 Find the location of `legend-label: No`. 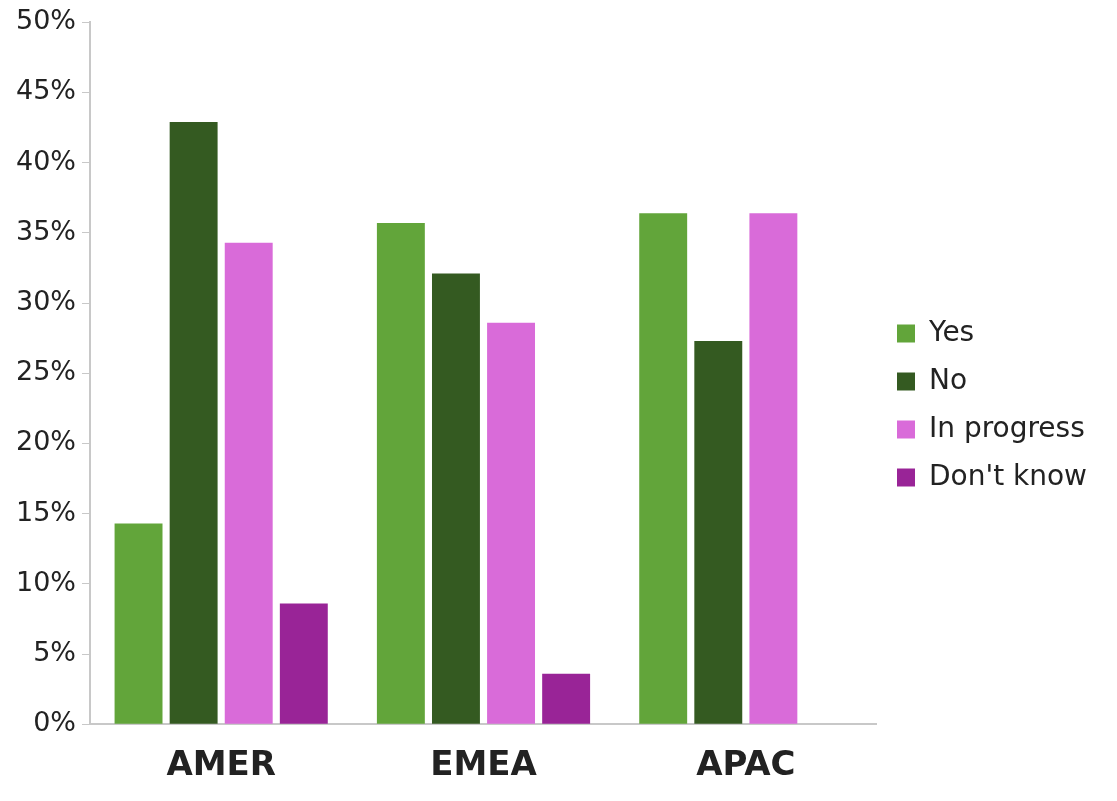

legend-label: No is located at coordinates (948, 379).